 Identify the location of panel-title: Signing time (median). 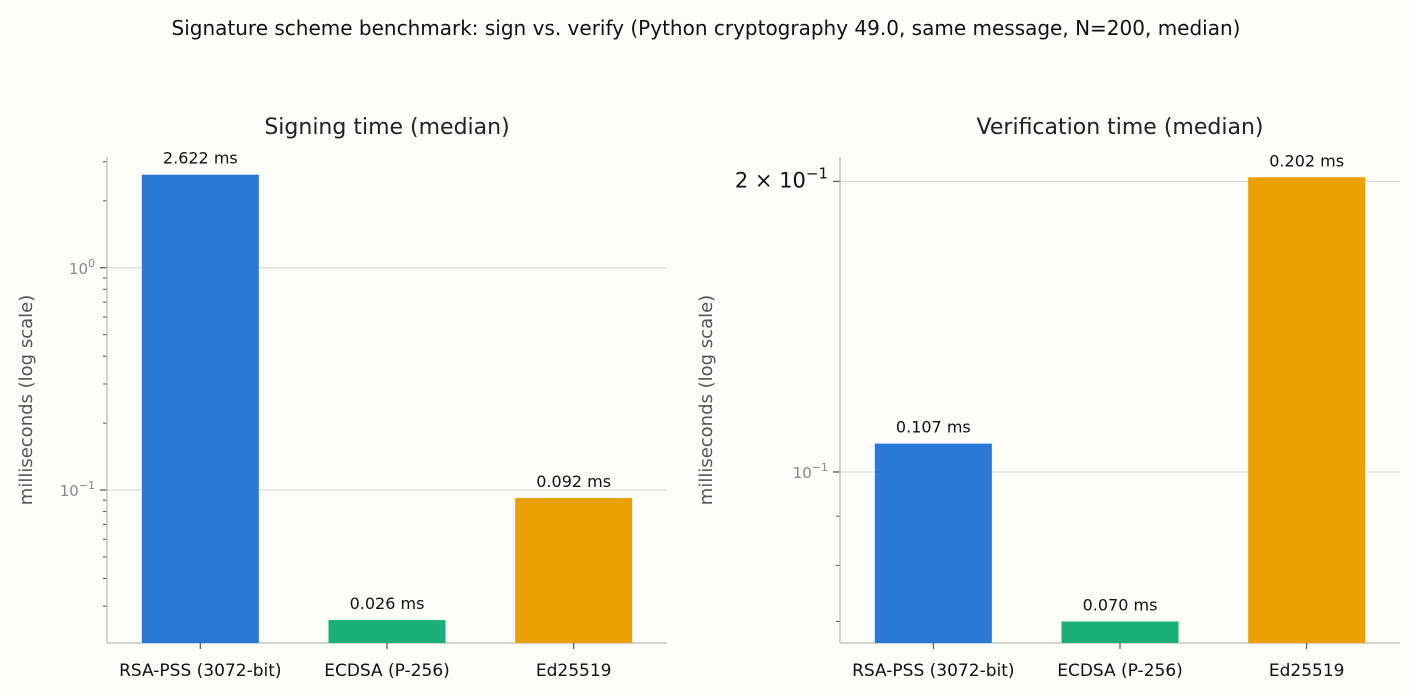
(386, 127).